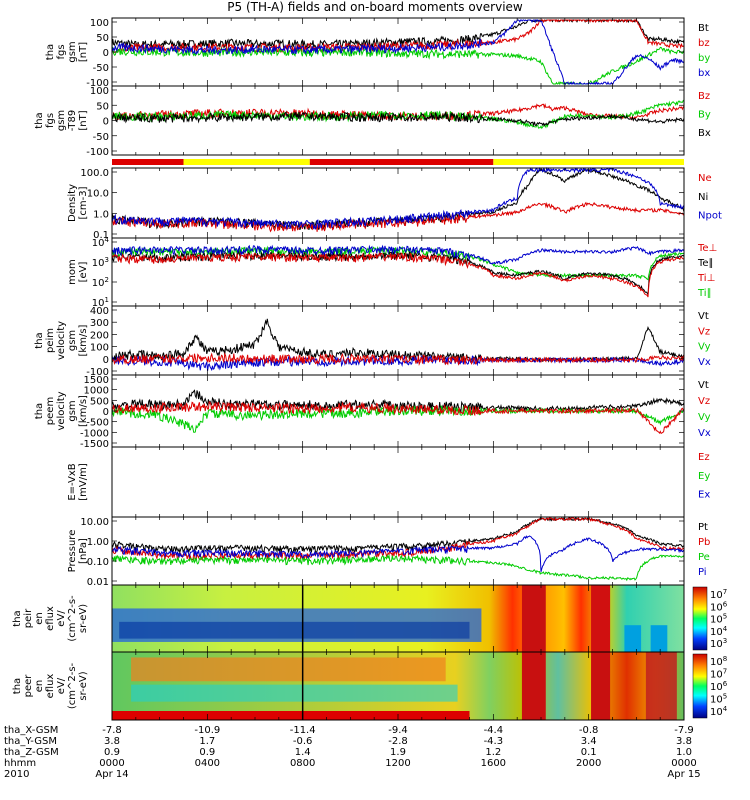 The height and width of the screenshot is (800, 750). What do you see at coordinates (704, 557) in the screenshot?
I see `legend-entry: Pe` at bounding box center [704, 557].